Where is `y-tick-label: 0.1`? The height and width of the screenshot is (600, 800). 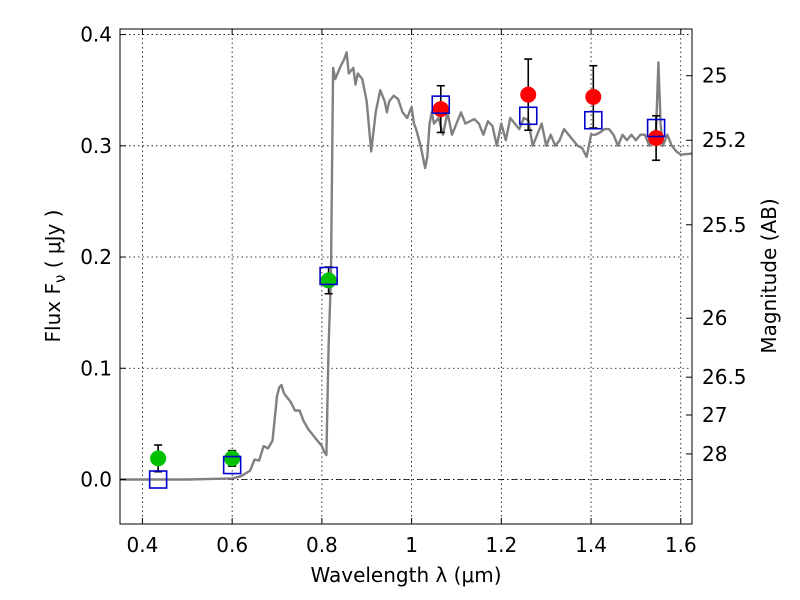 y-tick-label: 0.1 is located at coordinates (96, 368).